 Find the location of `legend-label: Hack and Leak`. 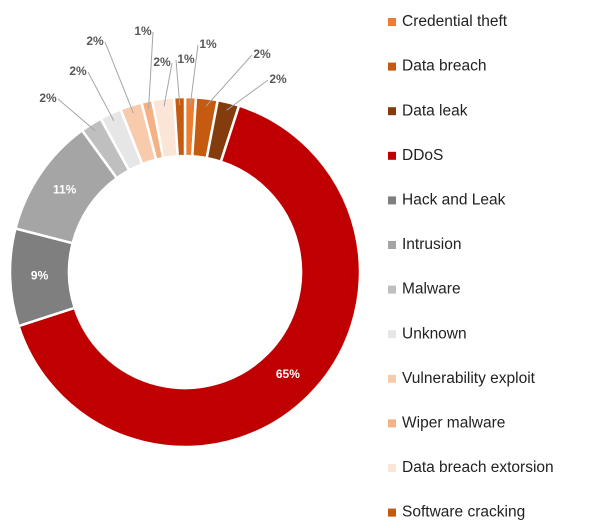

legend-label: Hack and Leak is located at coordinates (454, 199).